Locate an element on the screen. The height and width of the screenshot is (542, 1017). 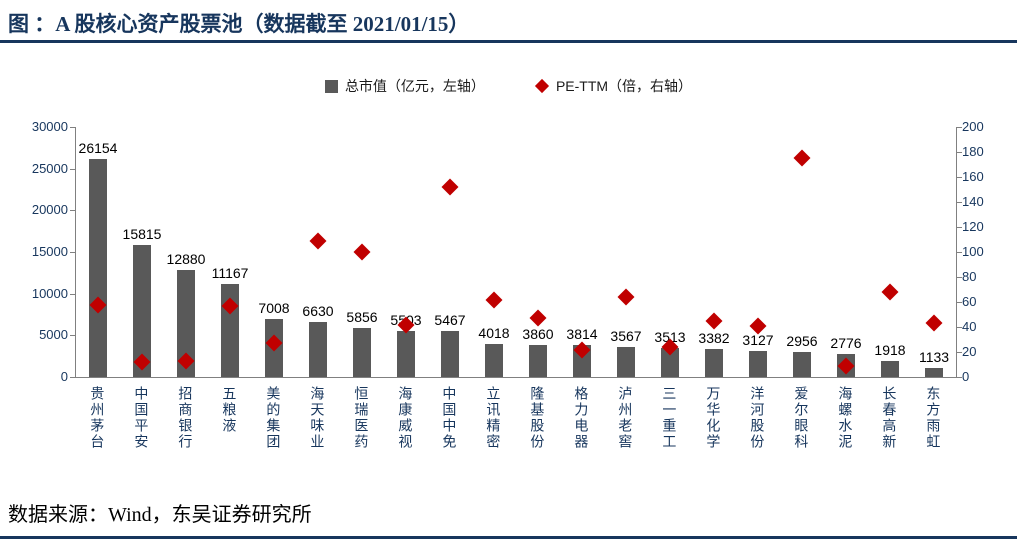
data-source-text: 数据来源：Wind，东吴证券研究所 is located at coordinates (160, 515).